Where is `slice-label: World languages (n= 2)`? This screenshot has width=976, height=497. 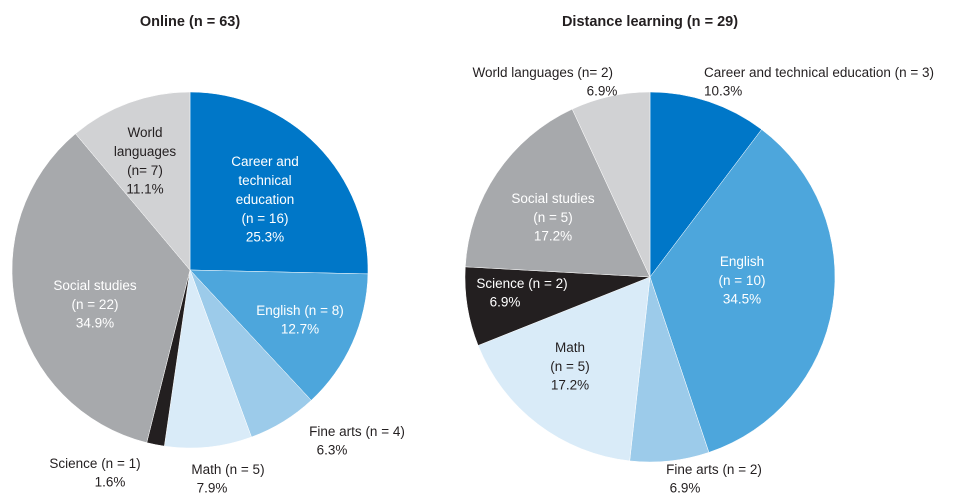
slice-label: World languages (n= 2) is located at coordinates (543, 72).